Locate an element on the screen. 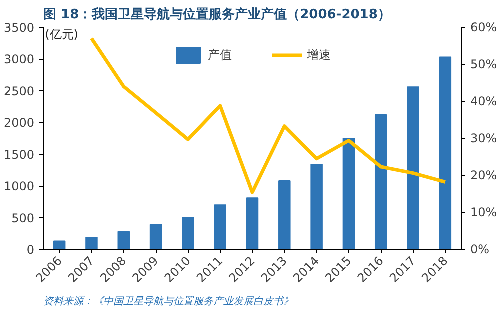 This screenshot has height=312, width=500. y-tick-label: 500 is located at coordinates (23, 218).